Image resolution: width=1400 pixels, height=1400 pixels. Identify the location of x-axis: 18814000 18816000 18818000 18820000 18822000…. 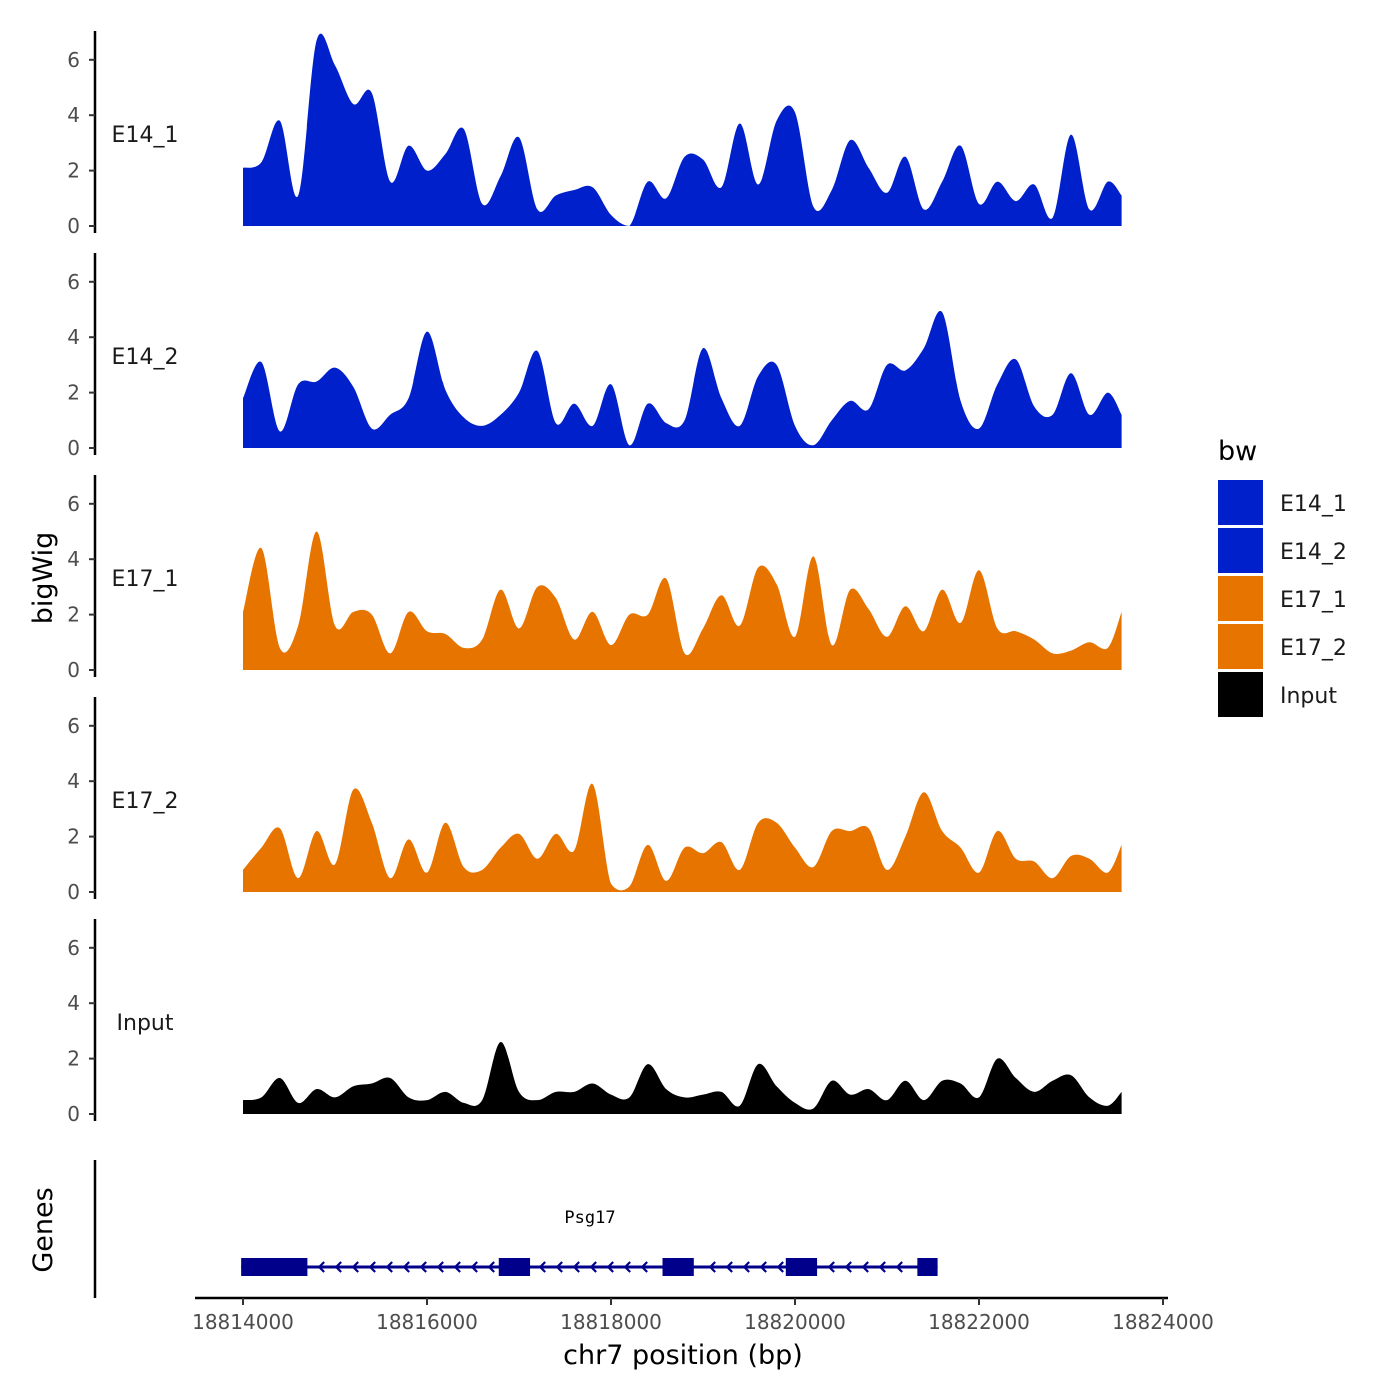
(703, 1315).